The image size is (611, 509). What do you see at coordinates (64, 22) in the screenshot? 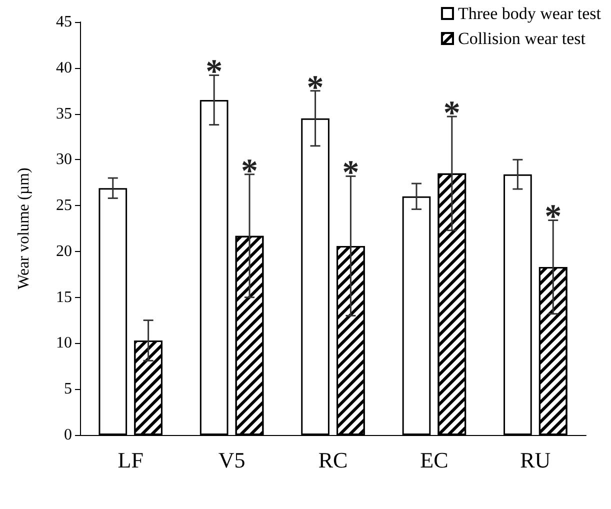
I see `y-tick-label: 45` at bounding box center [64, 22].